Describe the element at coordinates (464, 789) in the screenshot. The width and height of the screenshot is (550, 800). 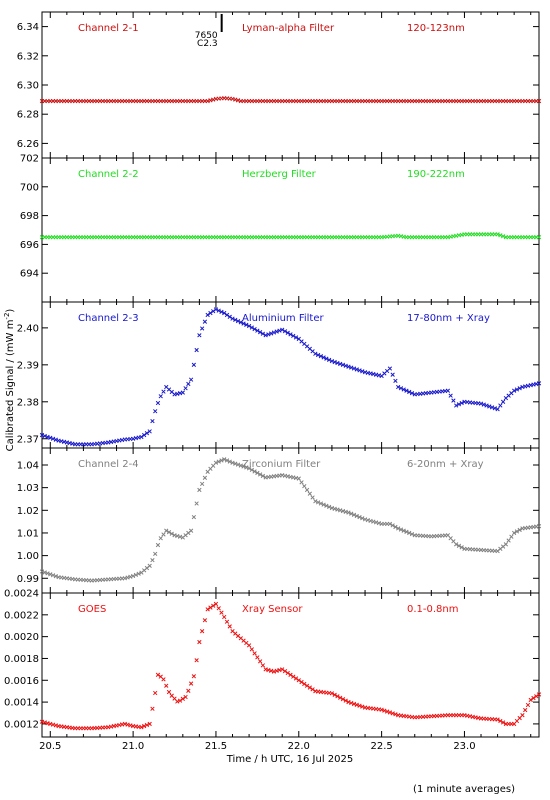
I see `averaging-note: (1 minute averages)` at that location.